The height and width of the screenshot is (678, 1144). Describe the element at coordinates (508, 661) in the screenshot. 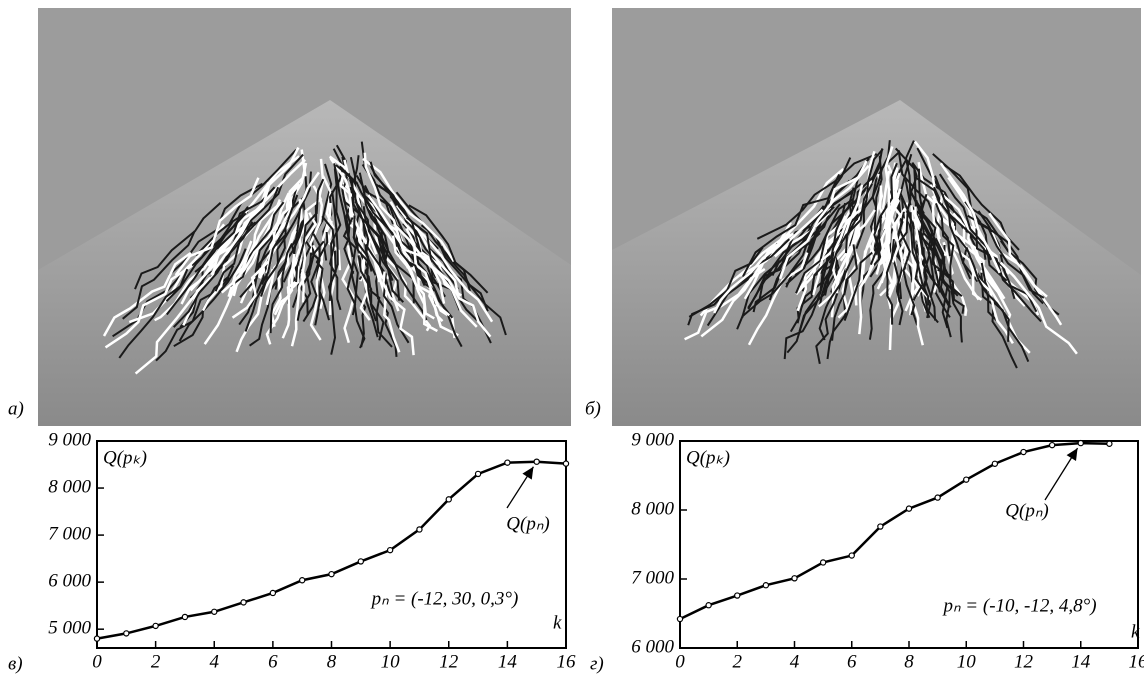

I see `x-tick-label: 14` at that location.